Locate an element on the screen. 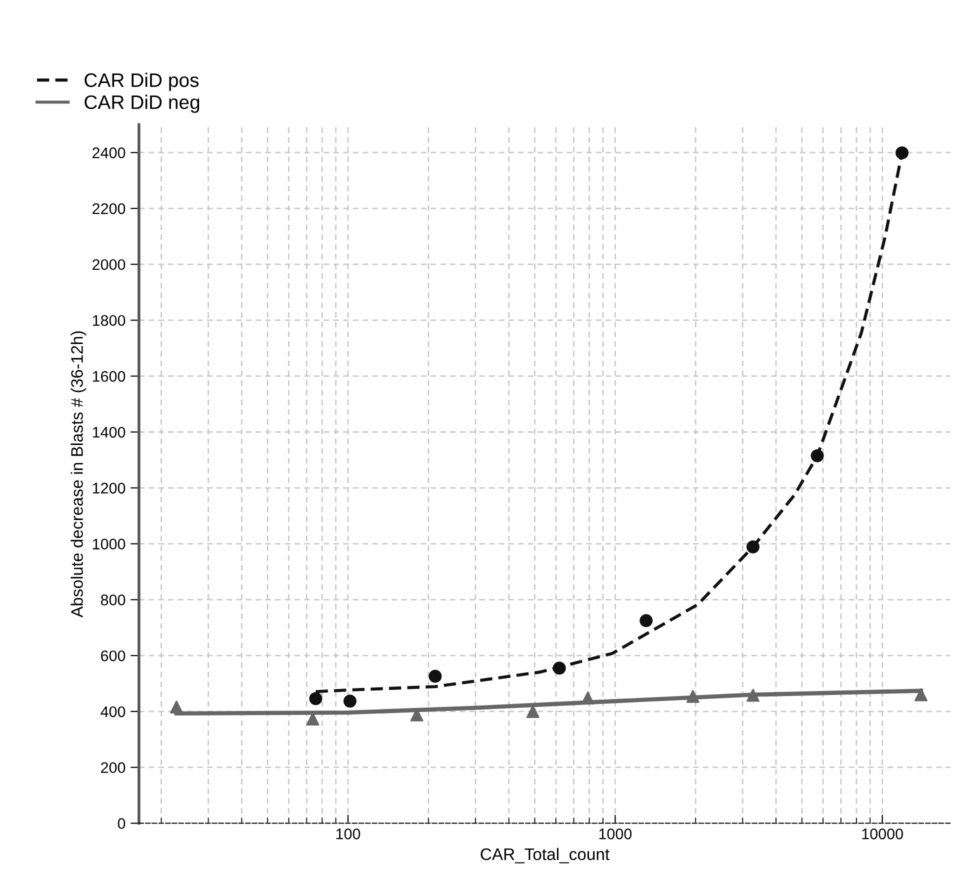 The height and width of the screenshot is (890, 965). legend-label: CAR DiD pos is located at coordinates (141, 81).